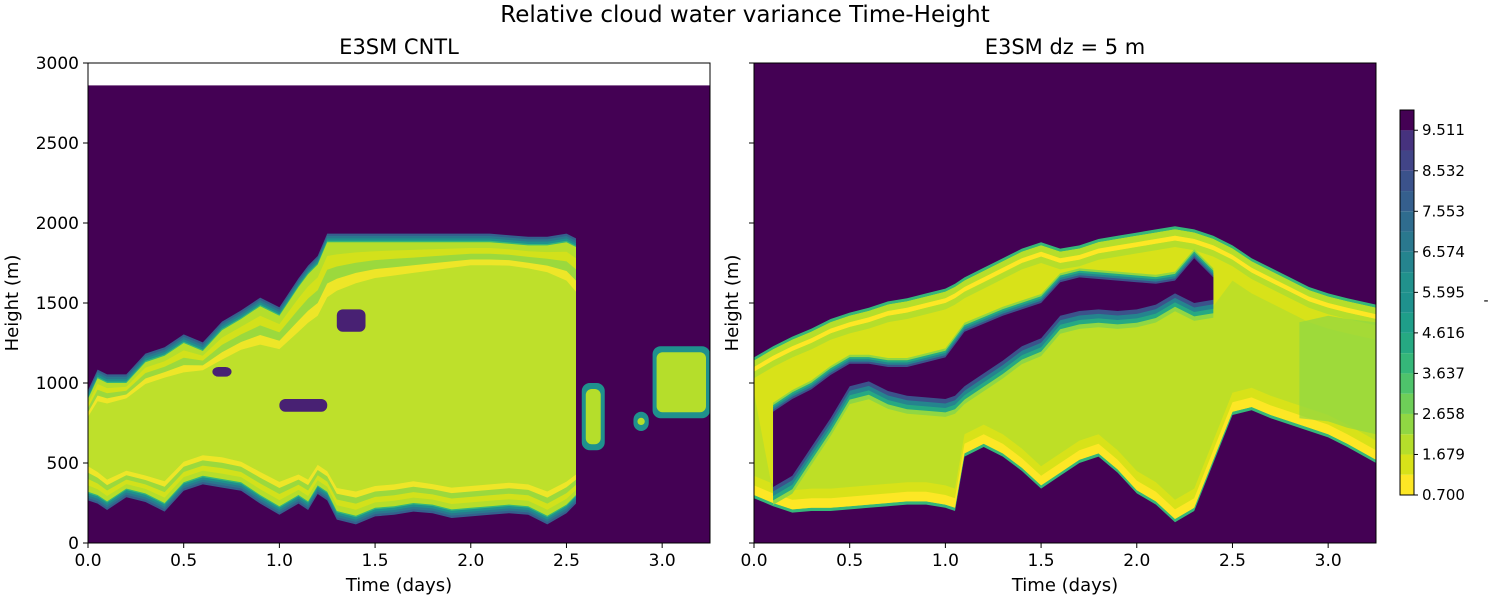  Describe the element at coordinates (57, 64) in the screenshot. I see `y-tick-label: 3000` at that location.